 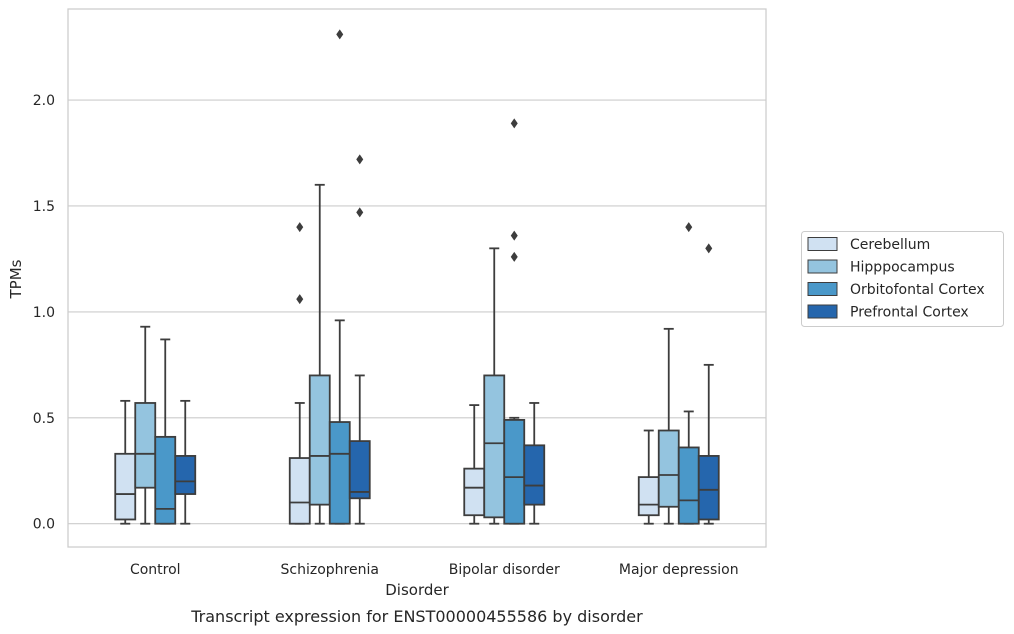 What do you see at coordinates (902, 268) in the screenshot?
I see `legend-label: Hipppocampus` at bounding box center [902, 268].